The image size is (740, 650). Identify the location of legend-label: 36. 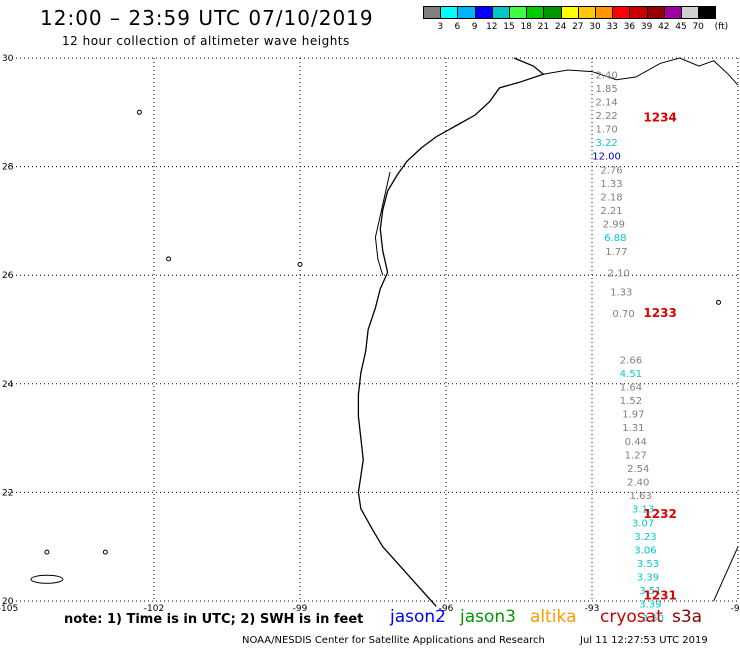
(629, 27).